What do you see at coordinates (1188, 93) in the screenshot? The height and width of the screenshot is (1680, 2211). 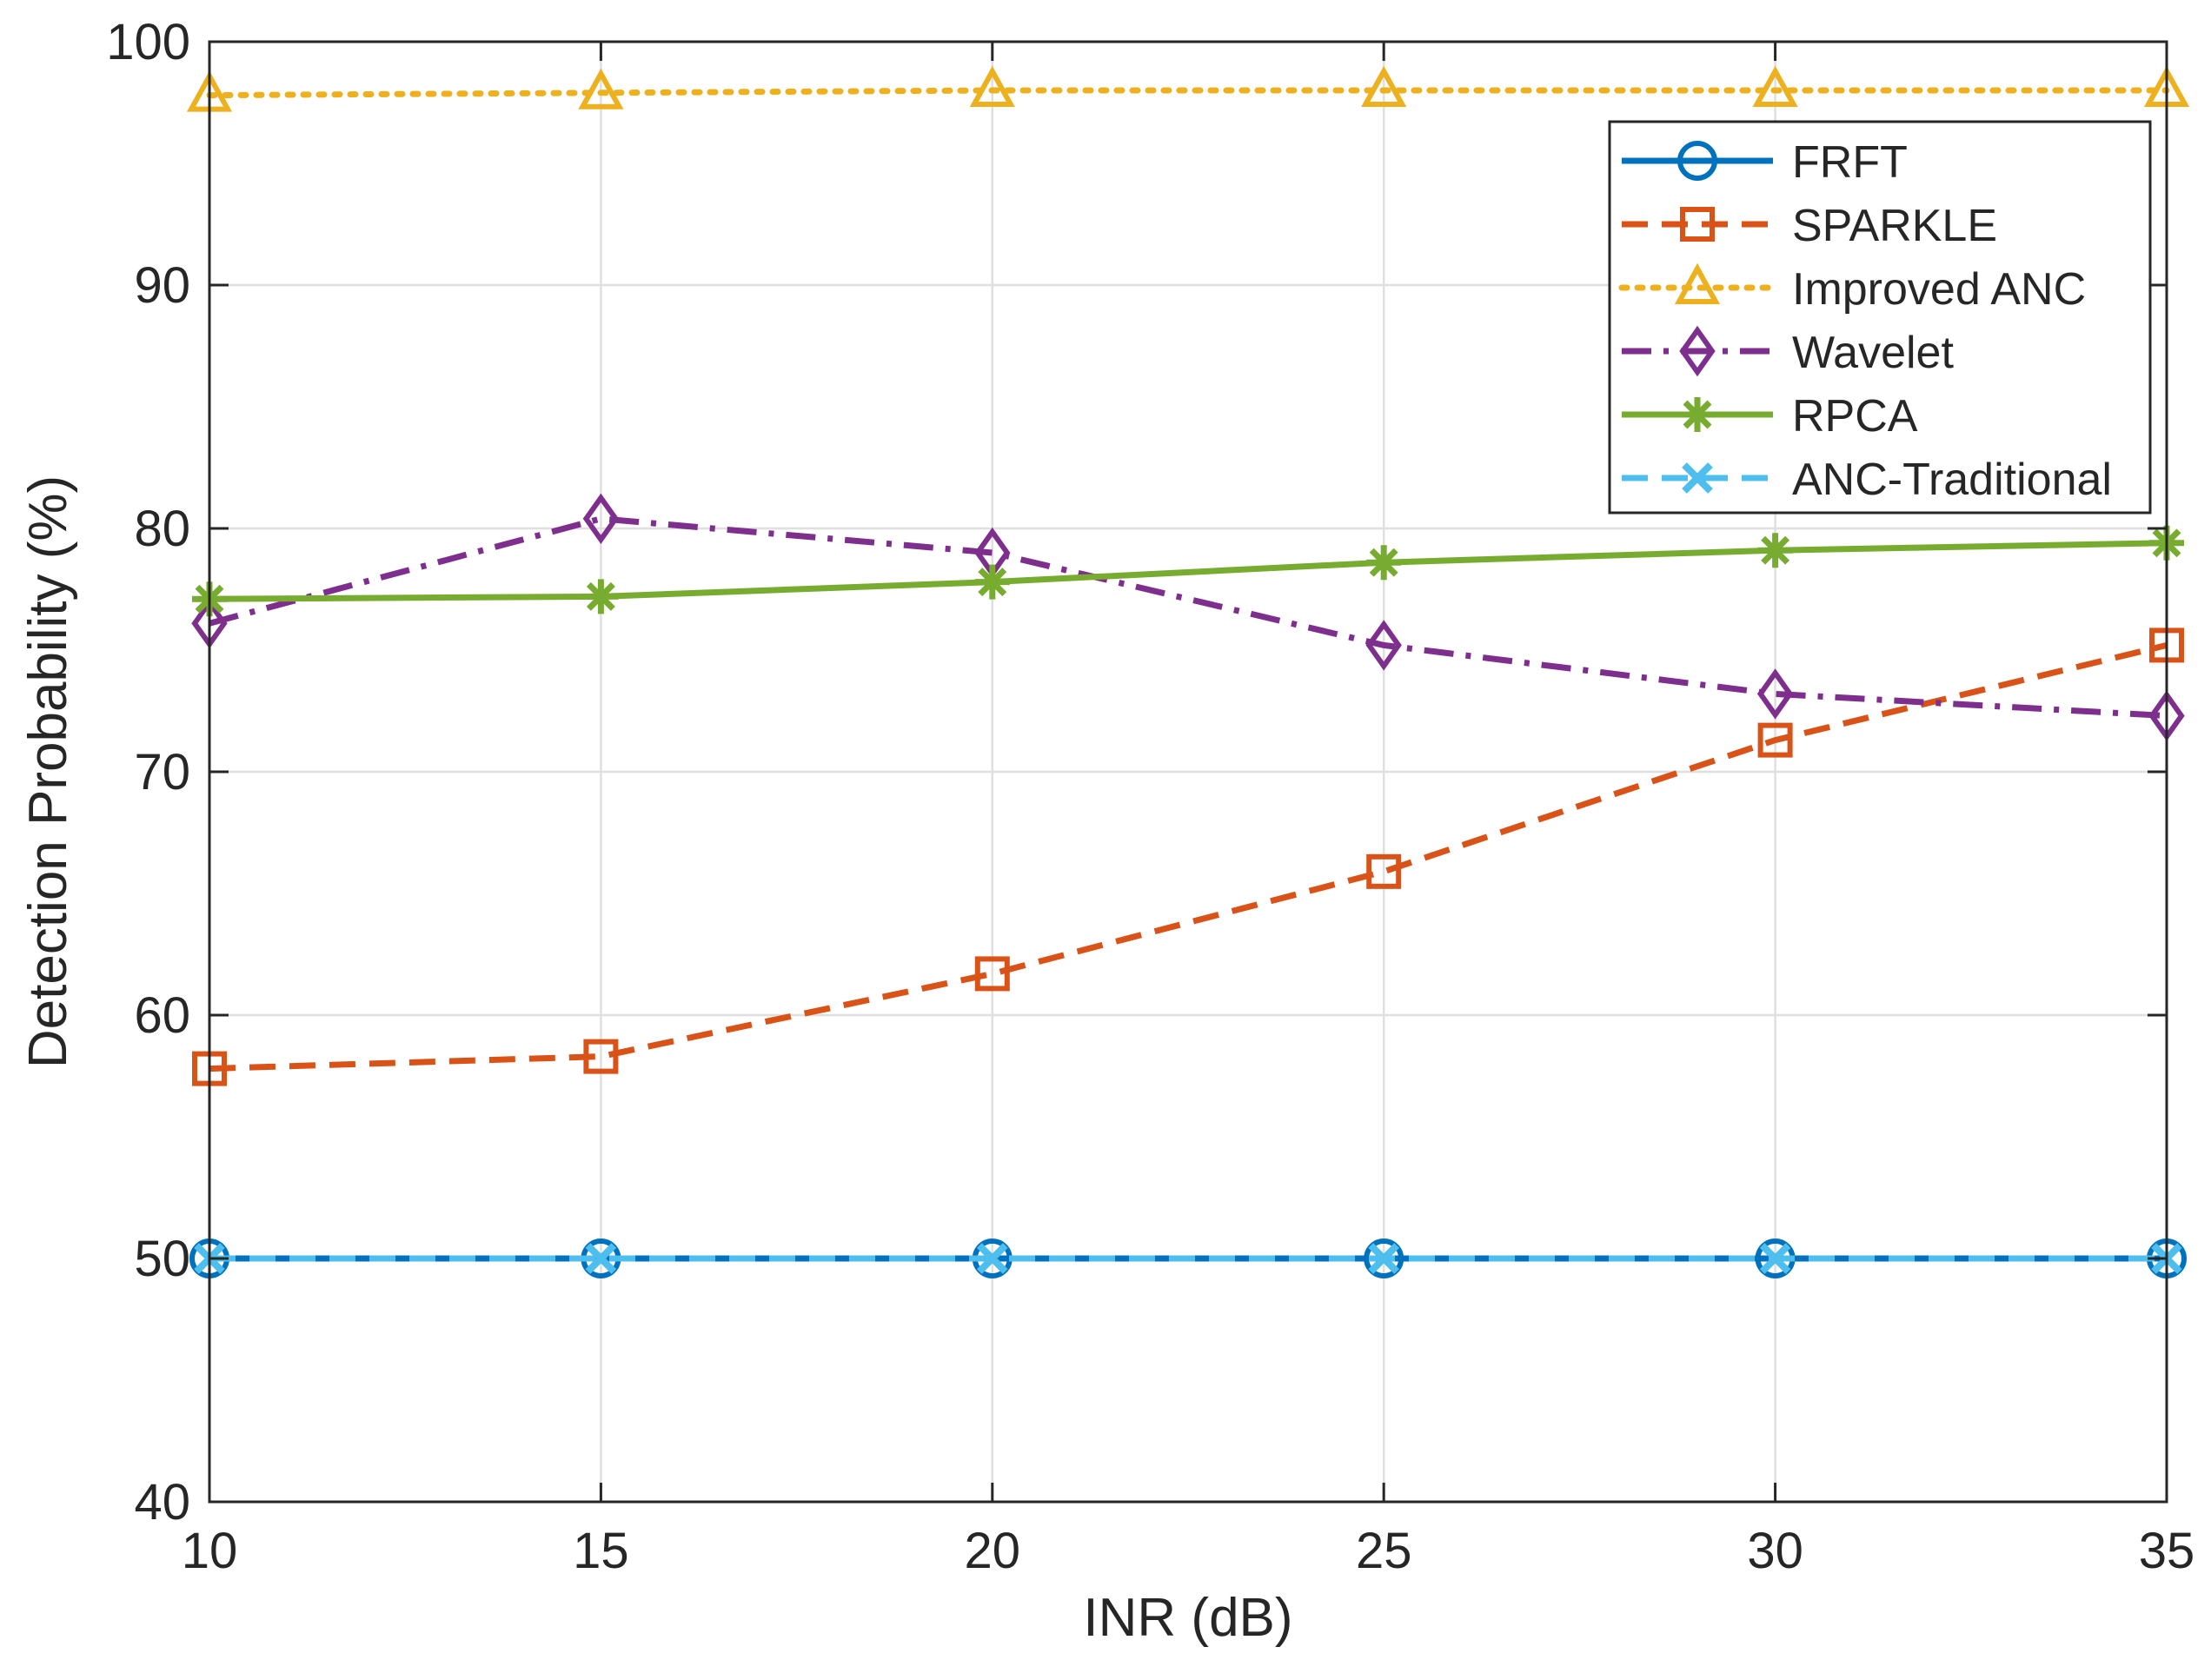 I see `series-line-improved-anc` at bounding box center [1188, 93].